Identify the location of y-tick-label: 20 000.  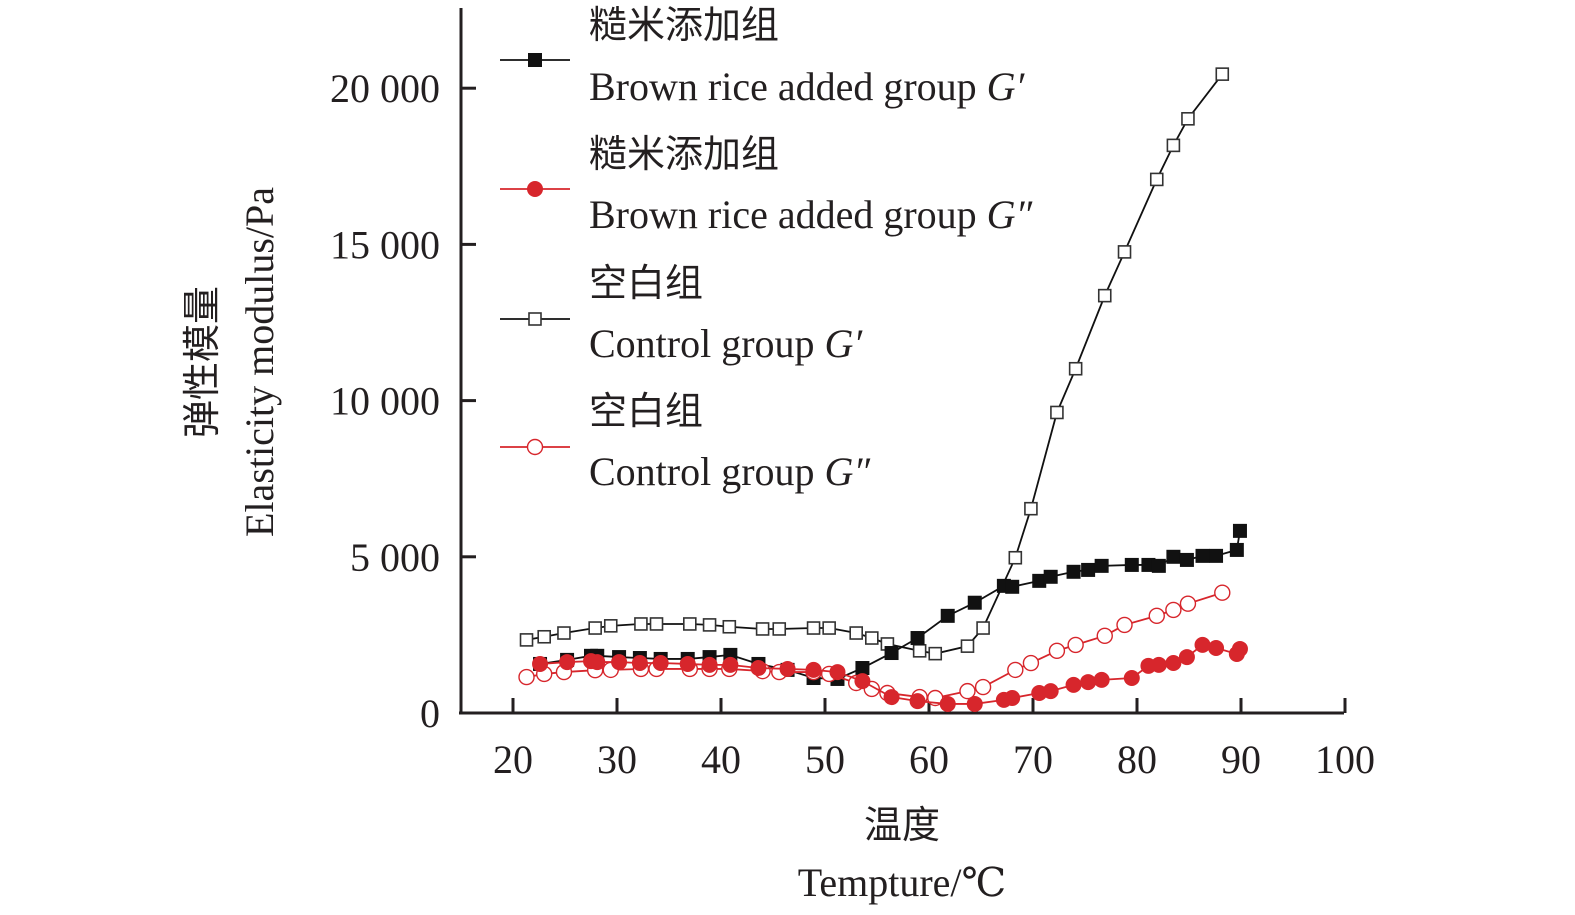
(385, 88).